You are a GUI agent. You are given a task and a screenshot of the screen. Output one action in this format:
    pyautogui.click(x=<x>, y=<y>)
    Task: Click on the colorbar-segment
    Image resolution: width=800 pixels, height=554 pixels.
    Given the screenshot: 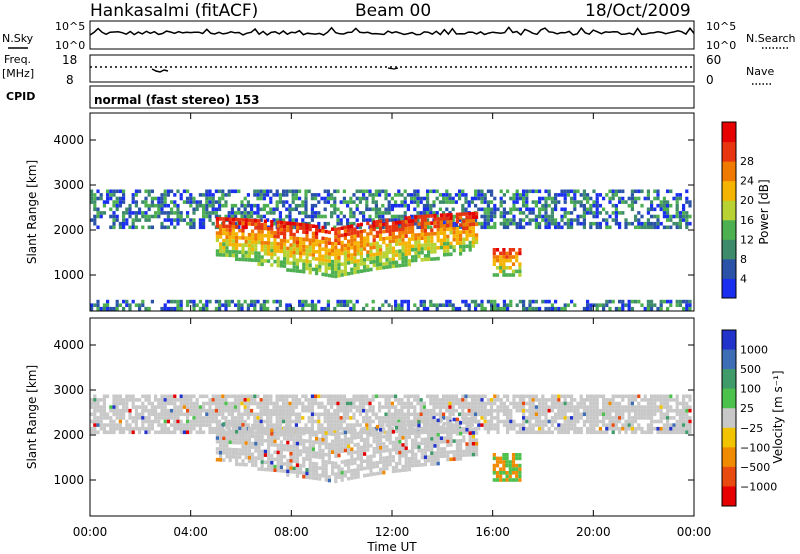 What is the action you would take?
    pyautogui.click(x=729, y=268)
    